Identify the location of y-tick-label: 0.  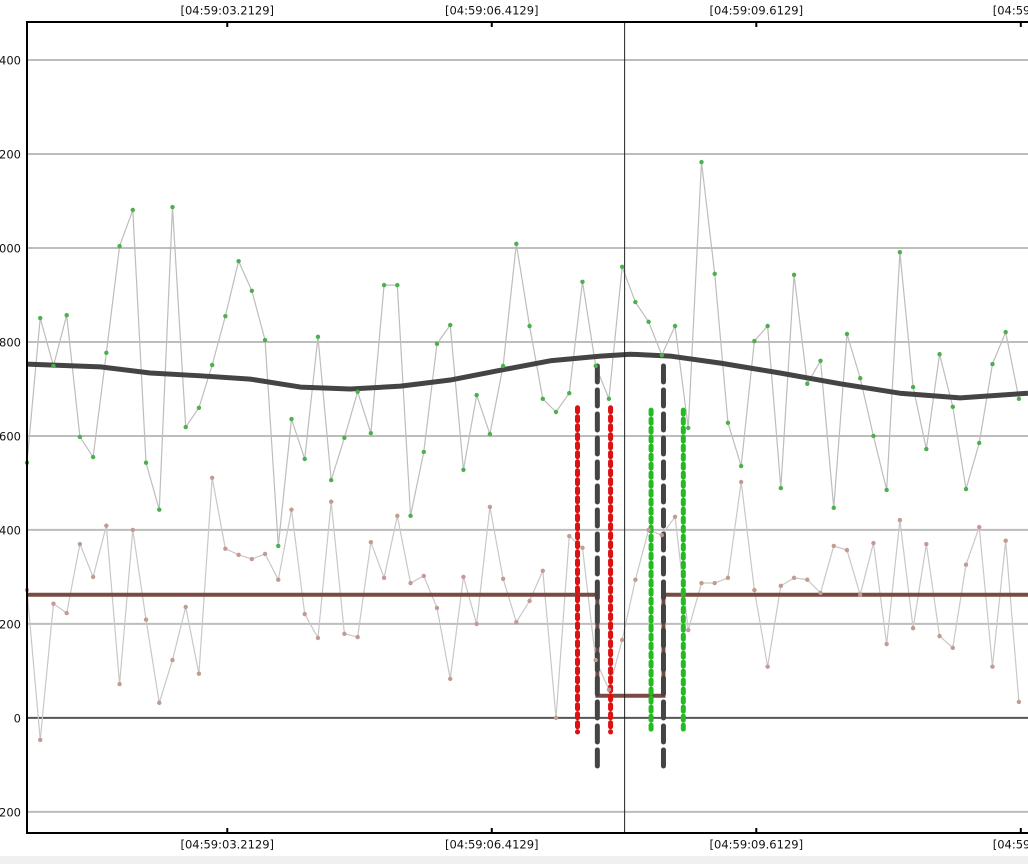
(17, 718).